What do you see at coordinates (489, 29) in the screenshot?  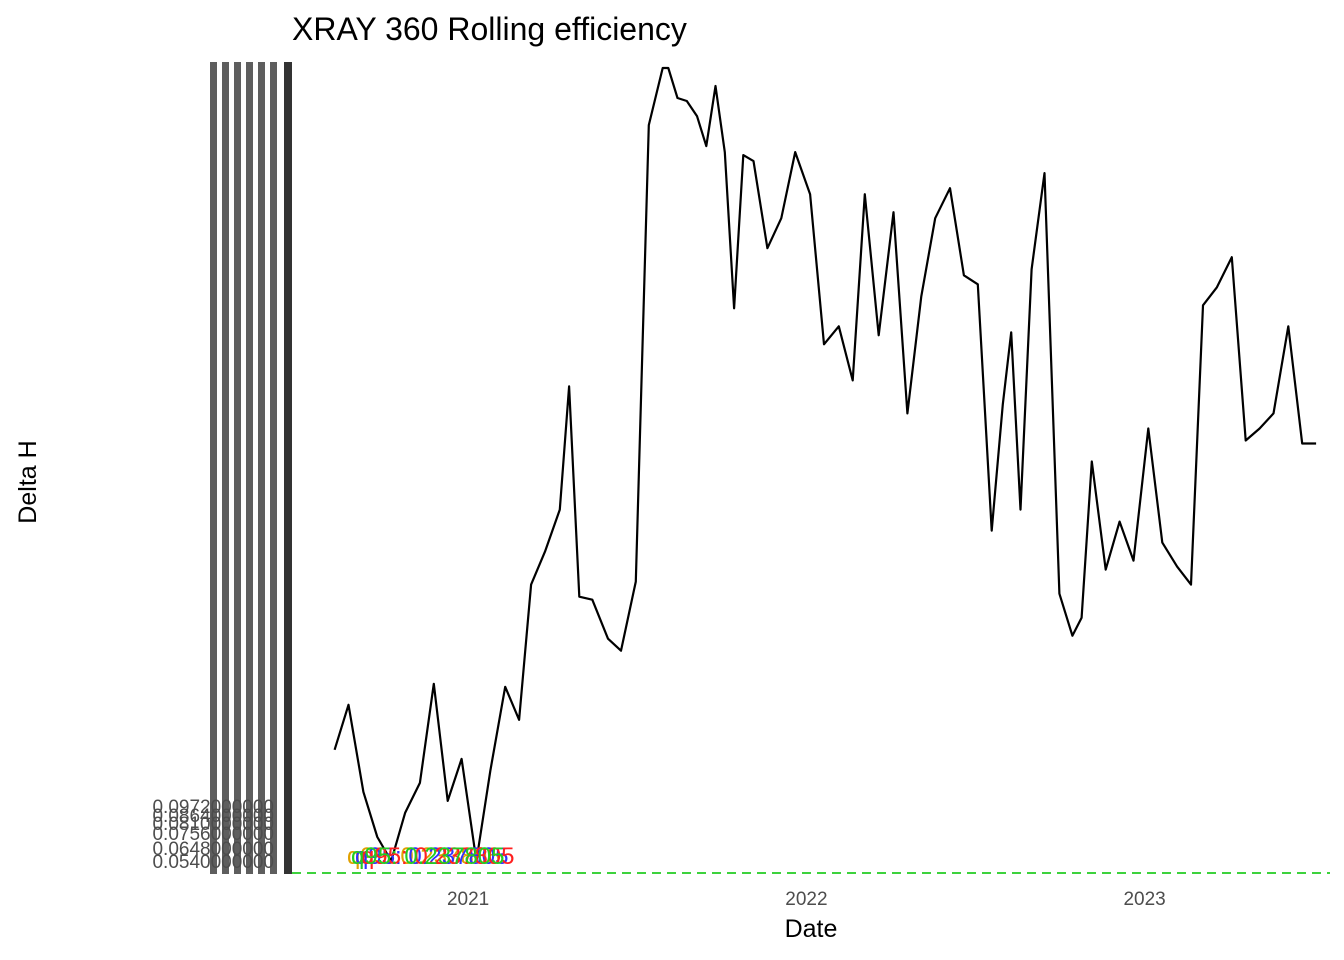 I see `chart-title: XRAY 360 Rolling efficiency` at bounding box center [489, 29].